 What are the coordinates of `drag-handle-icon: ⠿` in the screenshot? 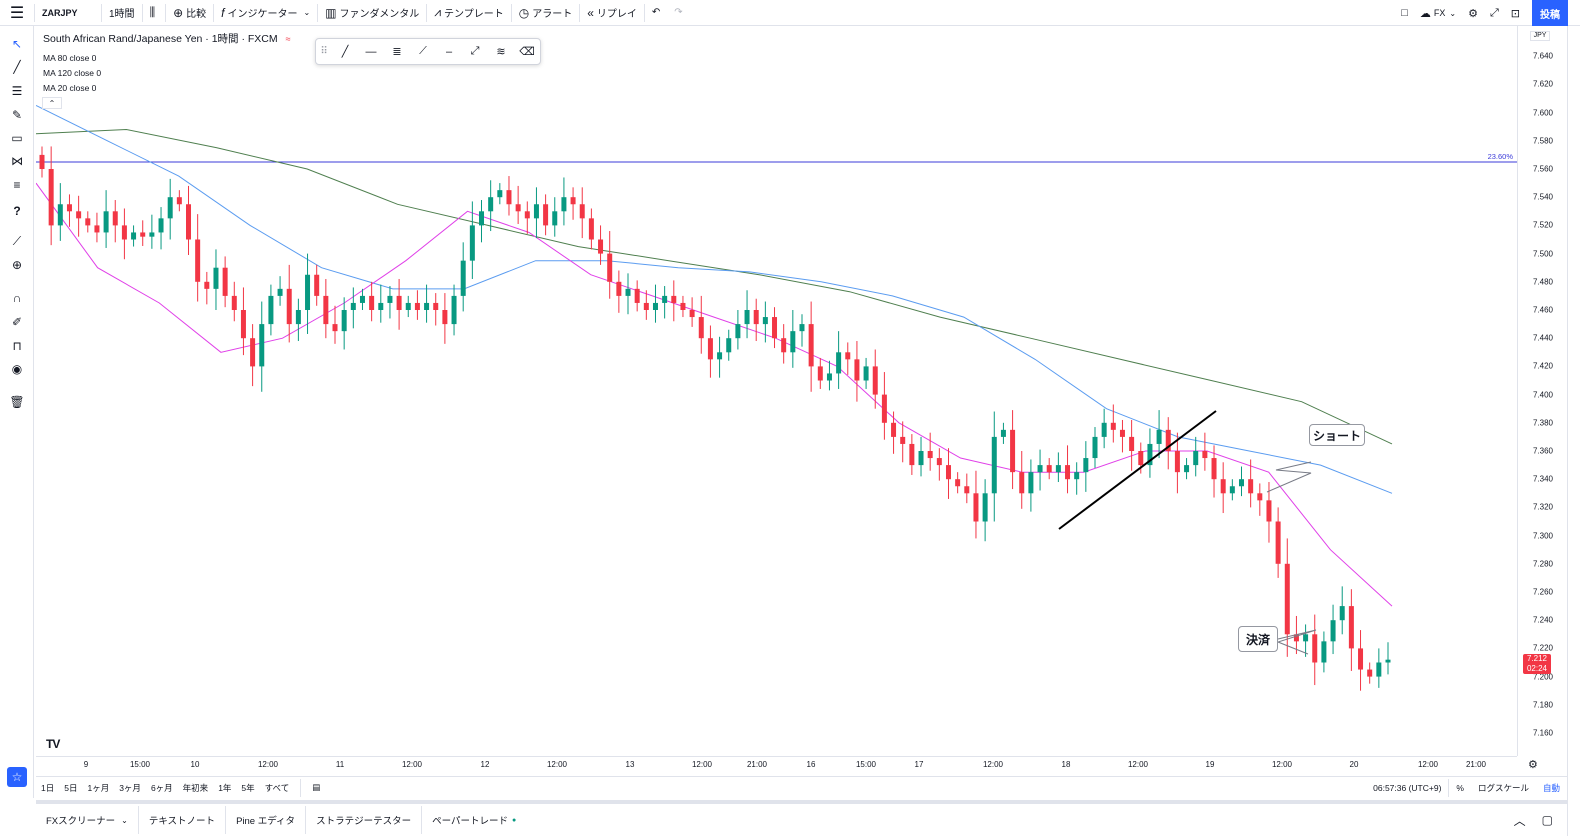 It's located at (324, 51).